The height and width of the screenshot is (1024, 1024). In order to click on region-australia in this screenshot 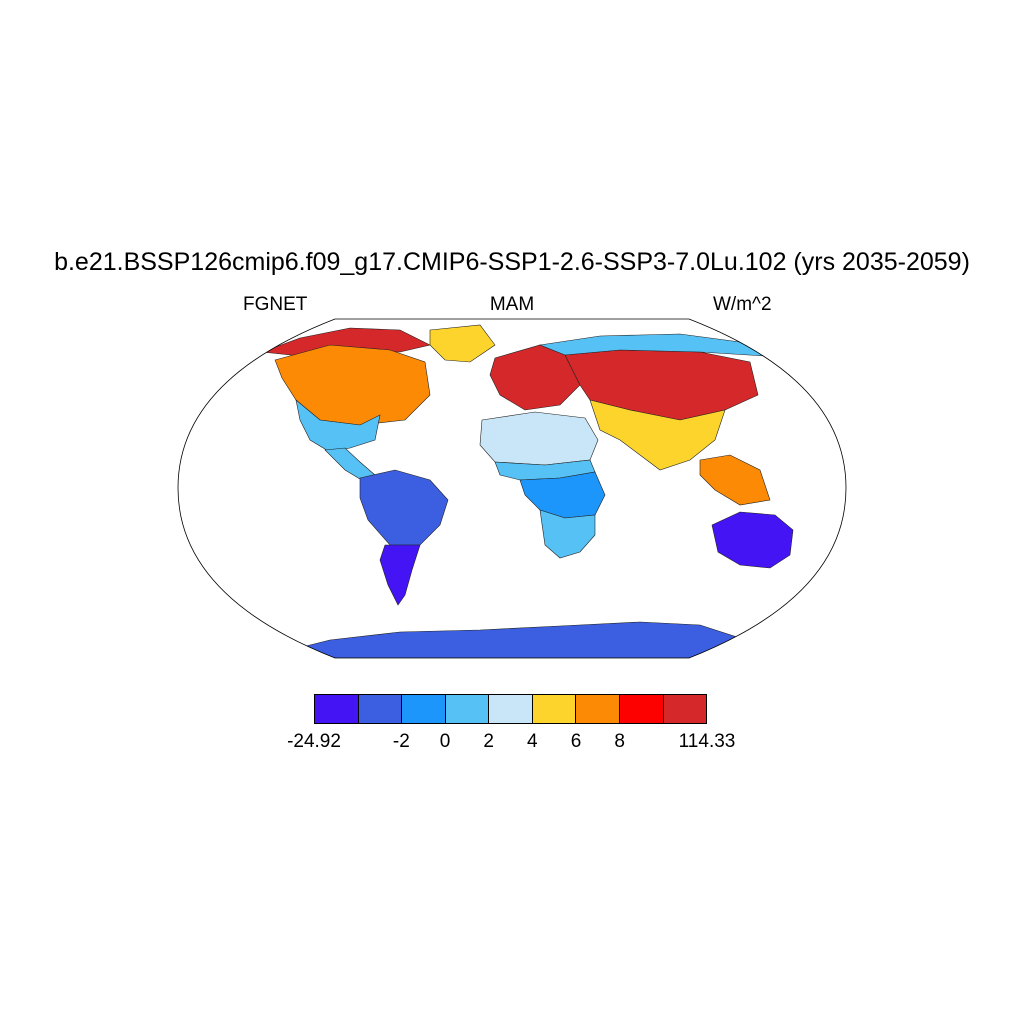, I will do `click(752, 540)`.